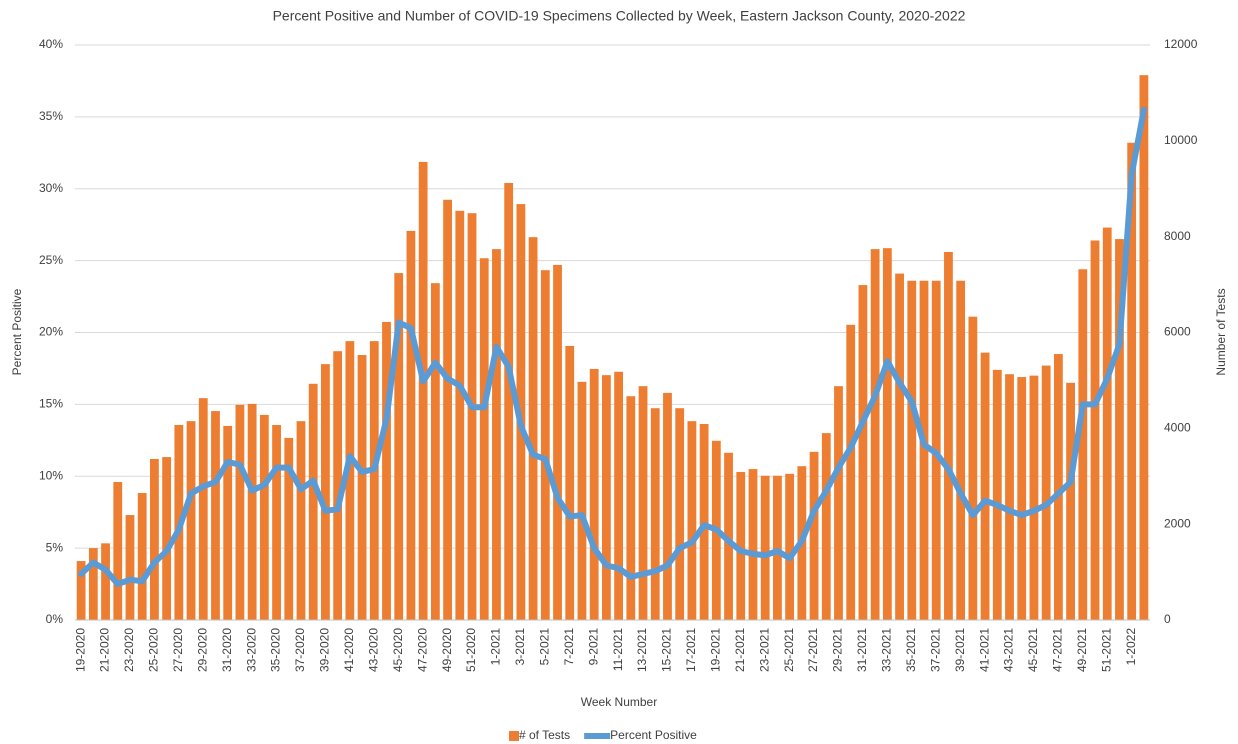 This screenshot has width=1238, height=744. I want to click on y2-tick-label: 6000, so click(1177, 332).